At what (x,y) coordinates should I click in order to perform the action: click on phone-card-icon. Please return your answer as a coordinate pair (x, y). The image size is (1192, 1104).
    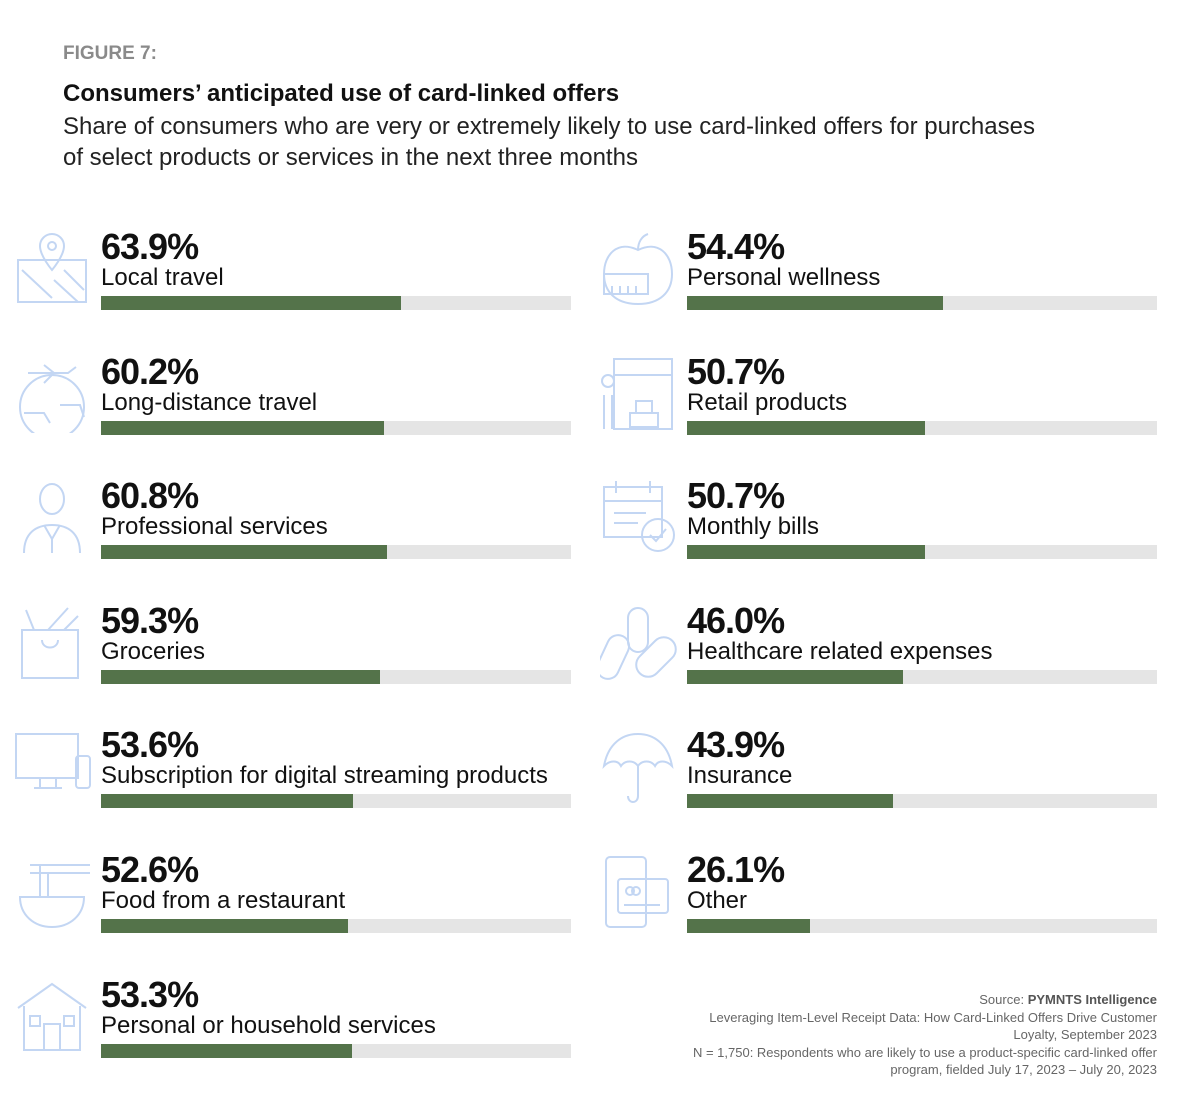
    Looking at the image, I should click on (637, 892).